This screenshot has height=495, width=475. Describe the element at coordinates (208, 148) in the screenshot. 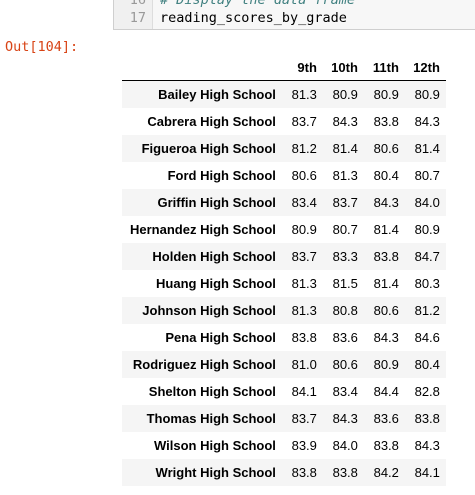

I see `row-label: Figueroa High School` at that location.